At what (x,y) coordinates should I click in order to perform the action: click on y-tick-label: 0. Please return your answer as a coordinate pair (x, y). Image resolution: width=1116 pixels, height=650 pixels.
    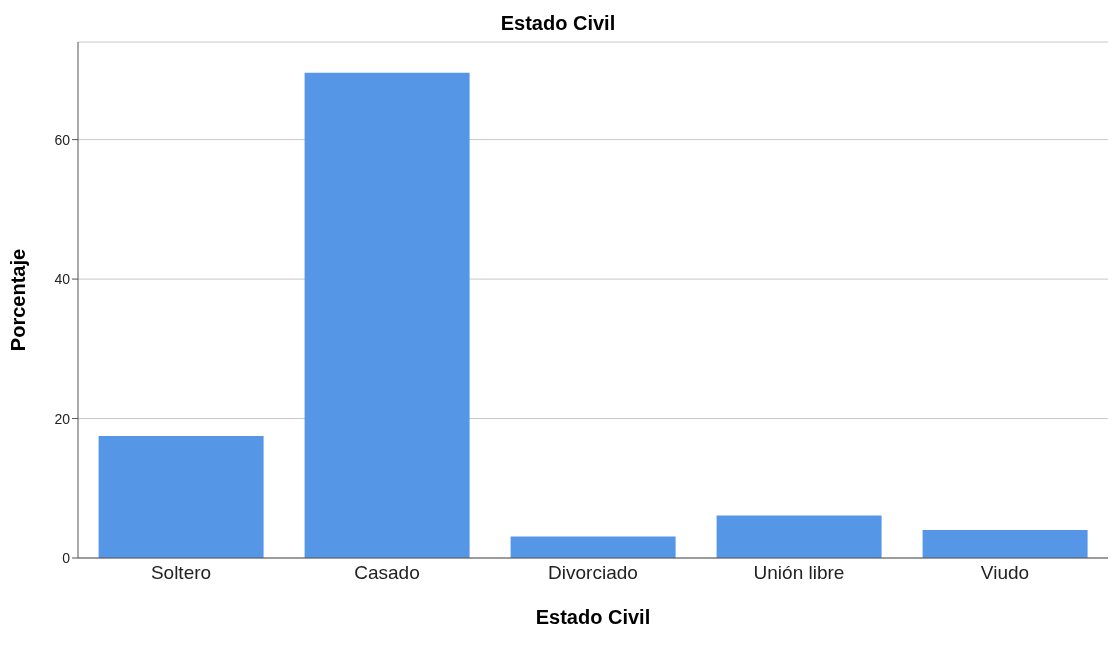
    Looking at the image, I should click on (66, 557).